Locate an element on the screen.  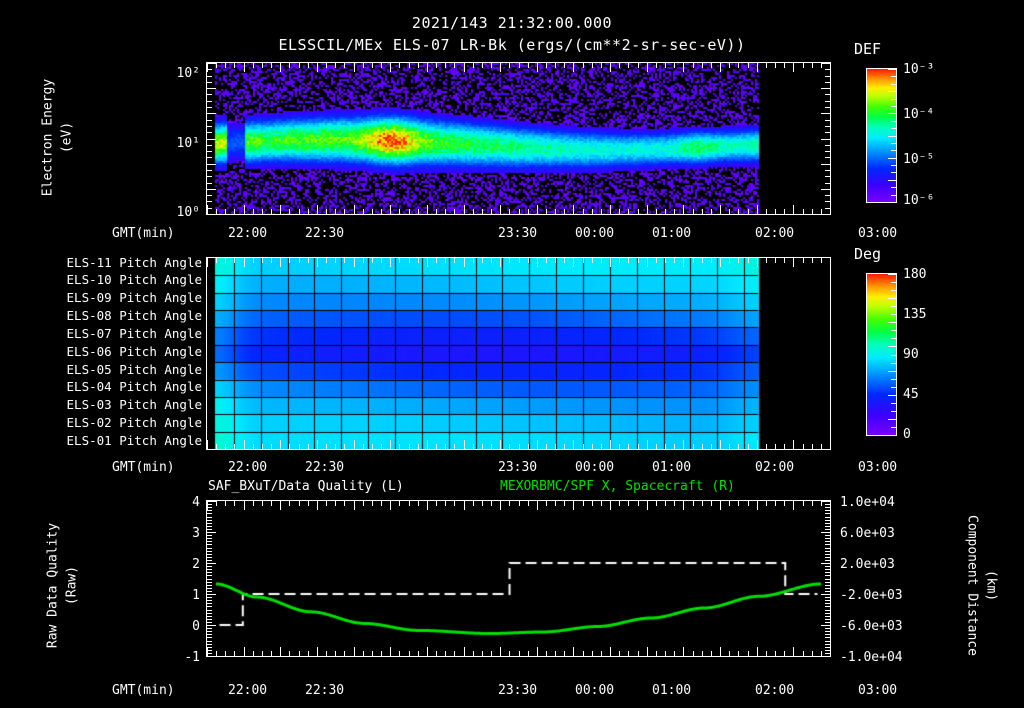
pitch-row-label-els04: ELS-04 Pitch Angle is located at coordinates (134, 386).